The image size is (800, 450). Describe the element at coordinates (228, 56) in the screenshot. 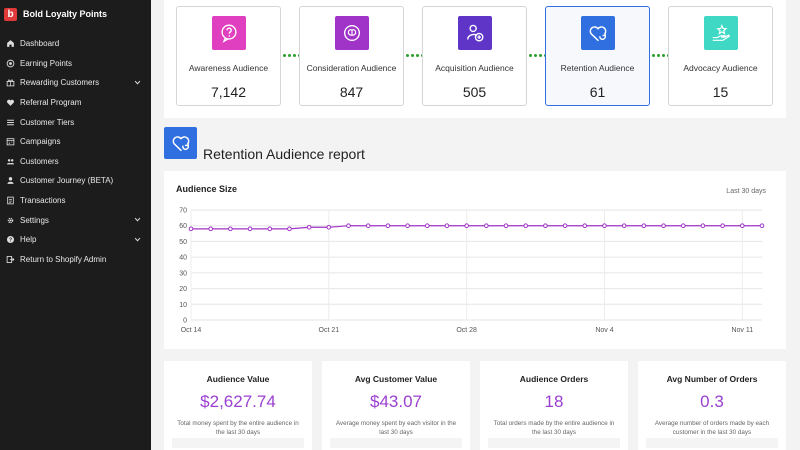

I see `funnel-card-awareness: Awareness Audience 7,142` at that location.